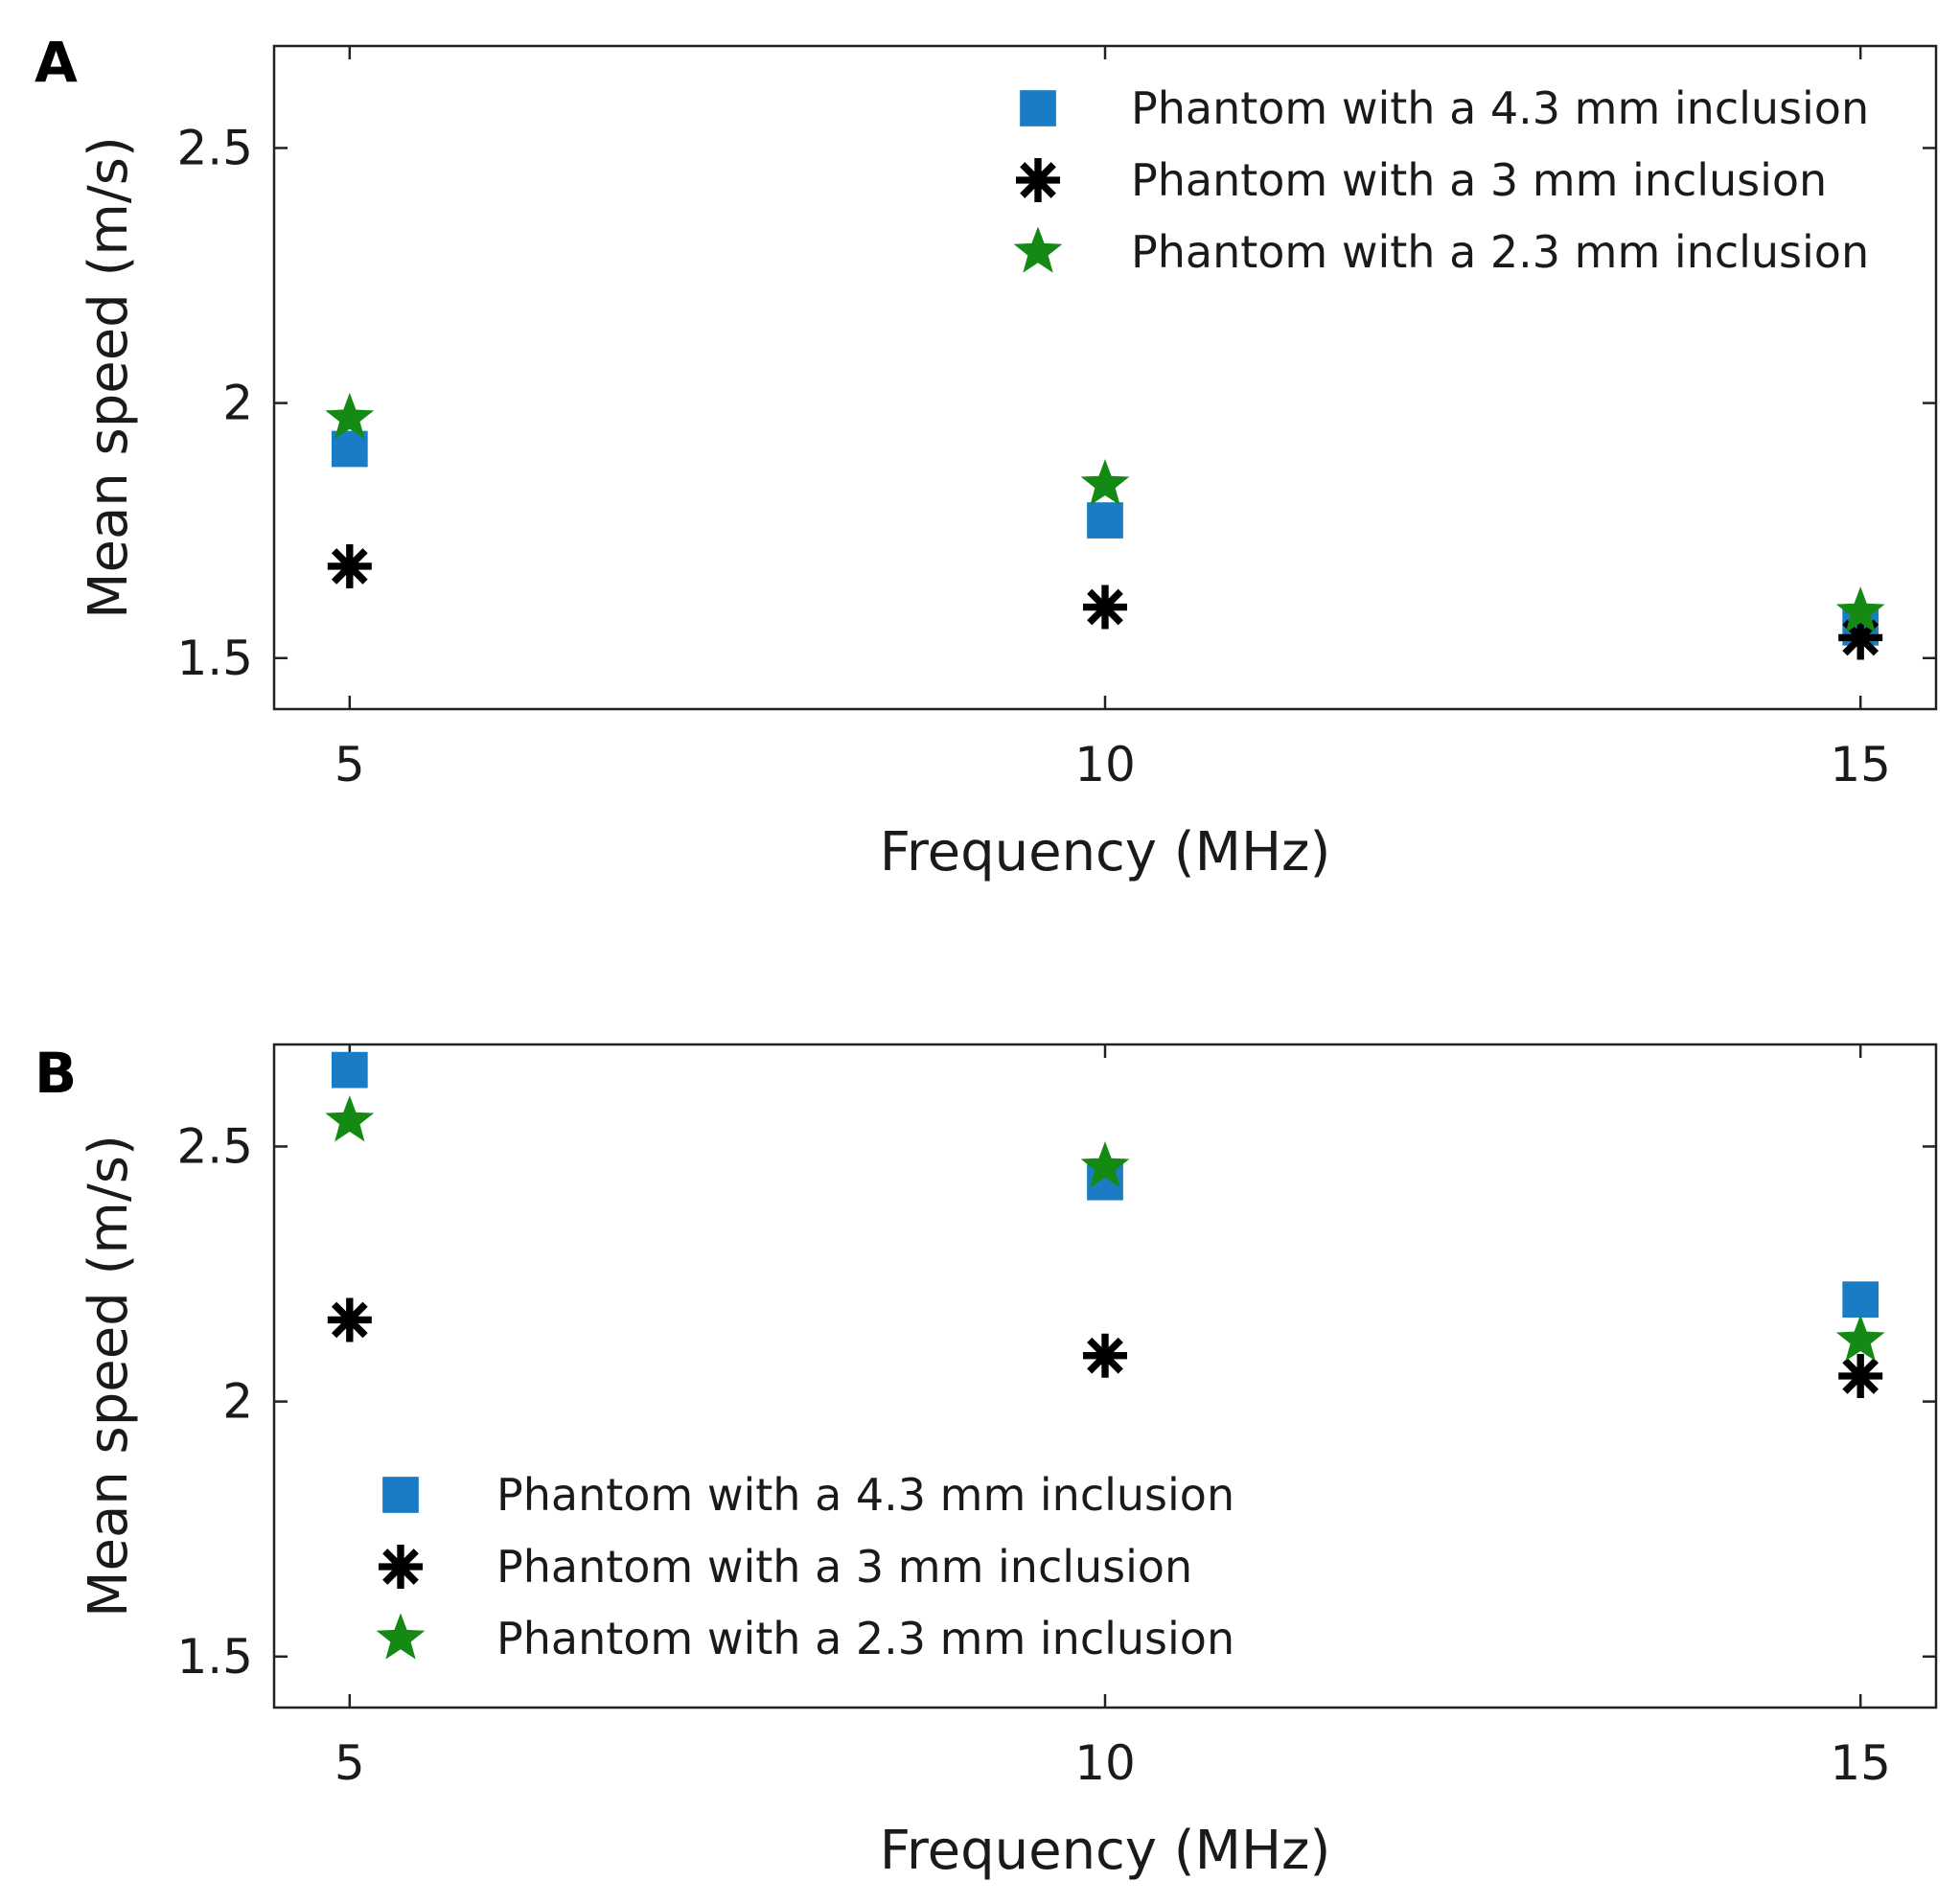  What do you see at coordinates (56, 63) in the screenshot?
I see `panel-label: A` at bounding box center [56, 63].